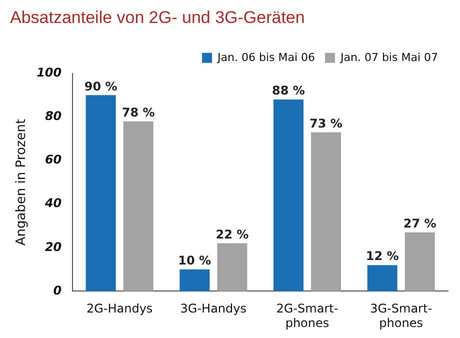 The height and width of the screenshot is (338, 460). What do you see at coordinates (53, 247) in the screenshot?
I see `y-tick-label: 20` at bounding box center [53, 247].